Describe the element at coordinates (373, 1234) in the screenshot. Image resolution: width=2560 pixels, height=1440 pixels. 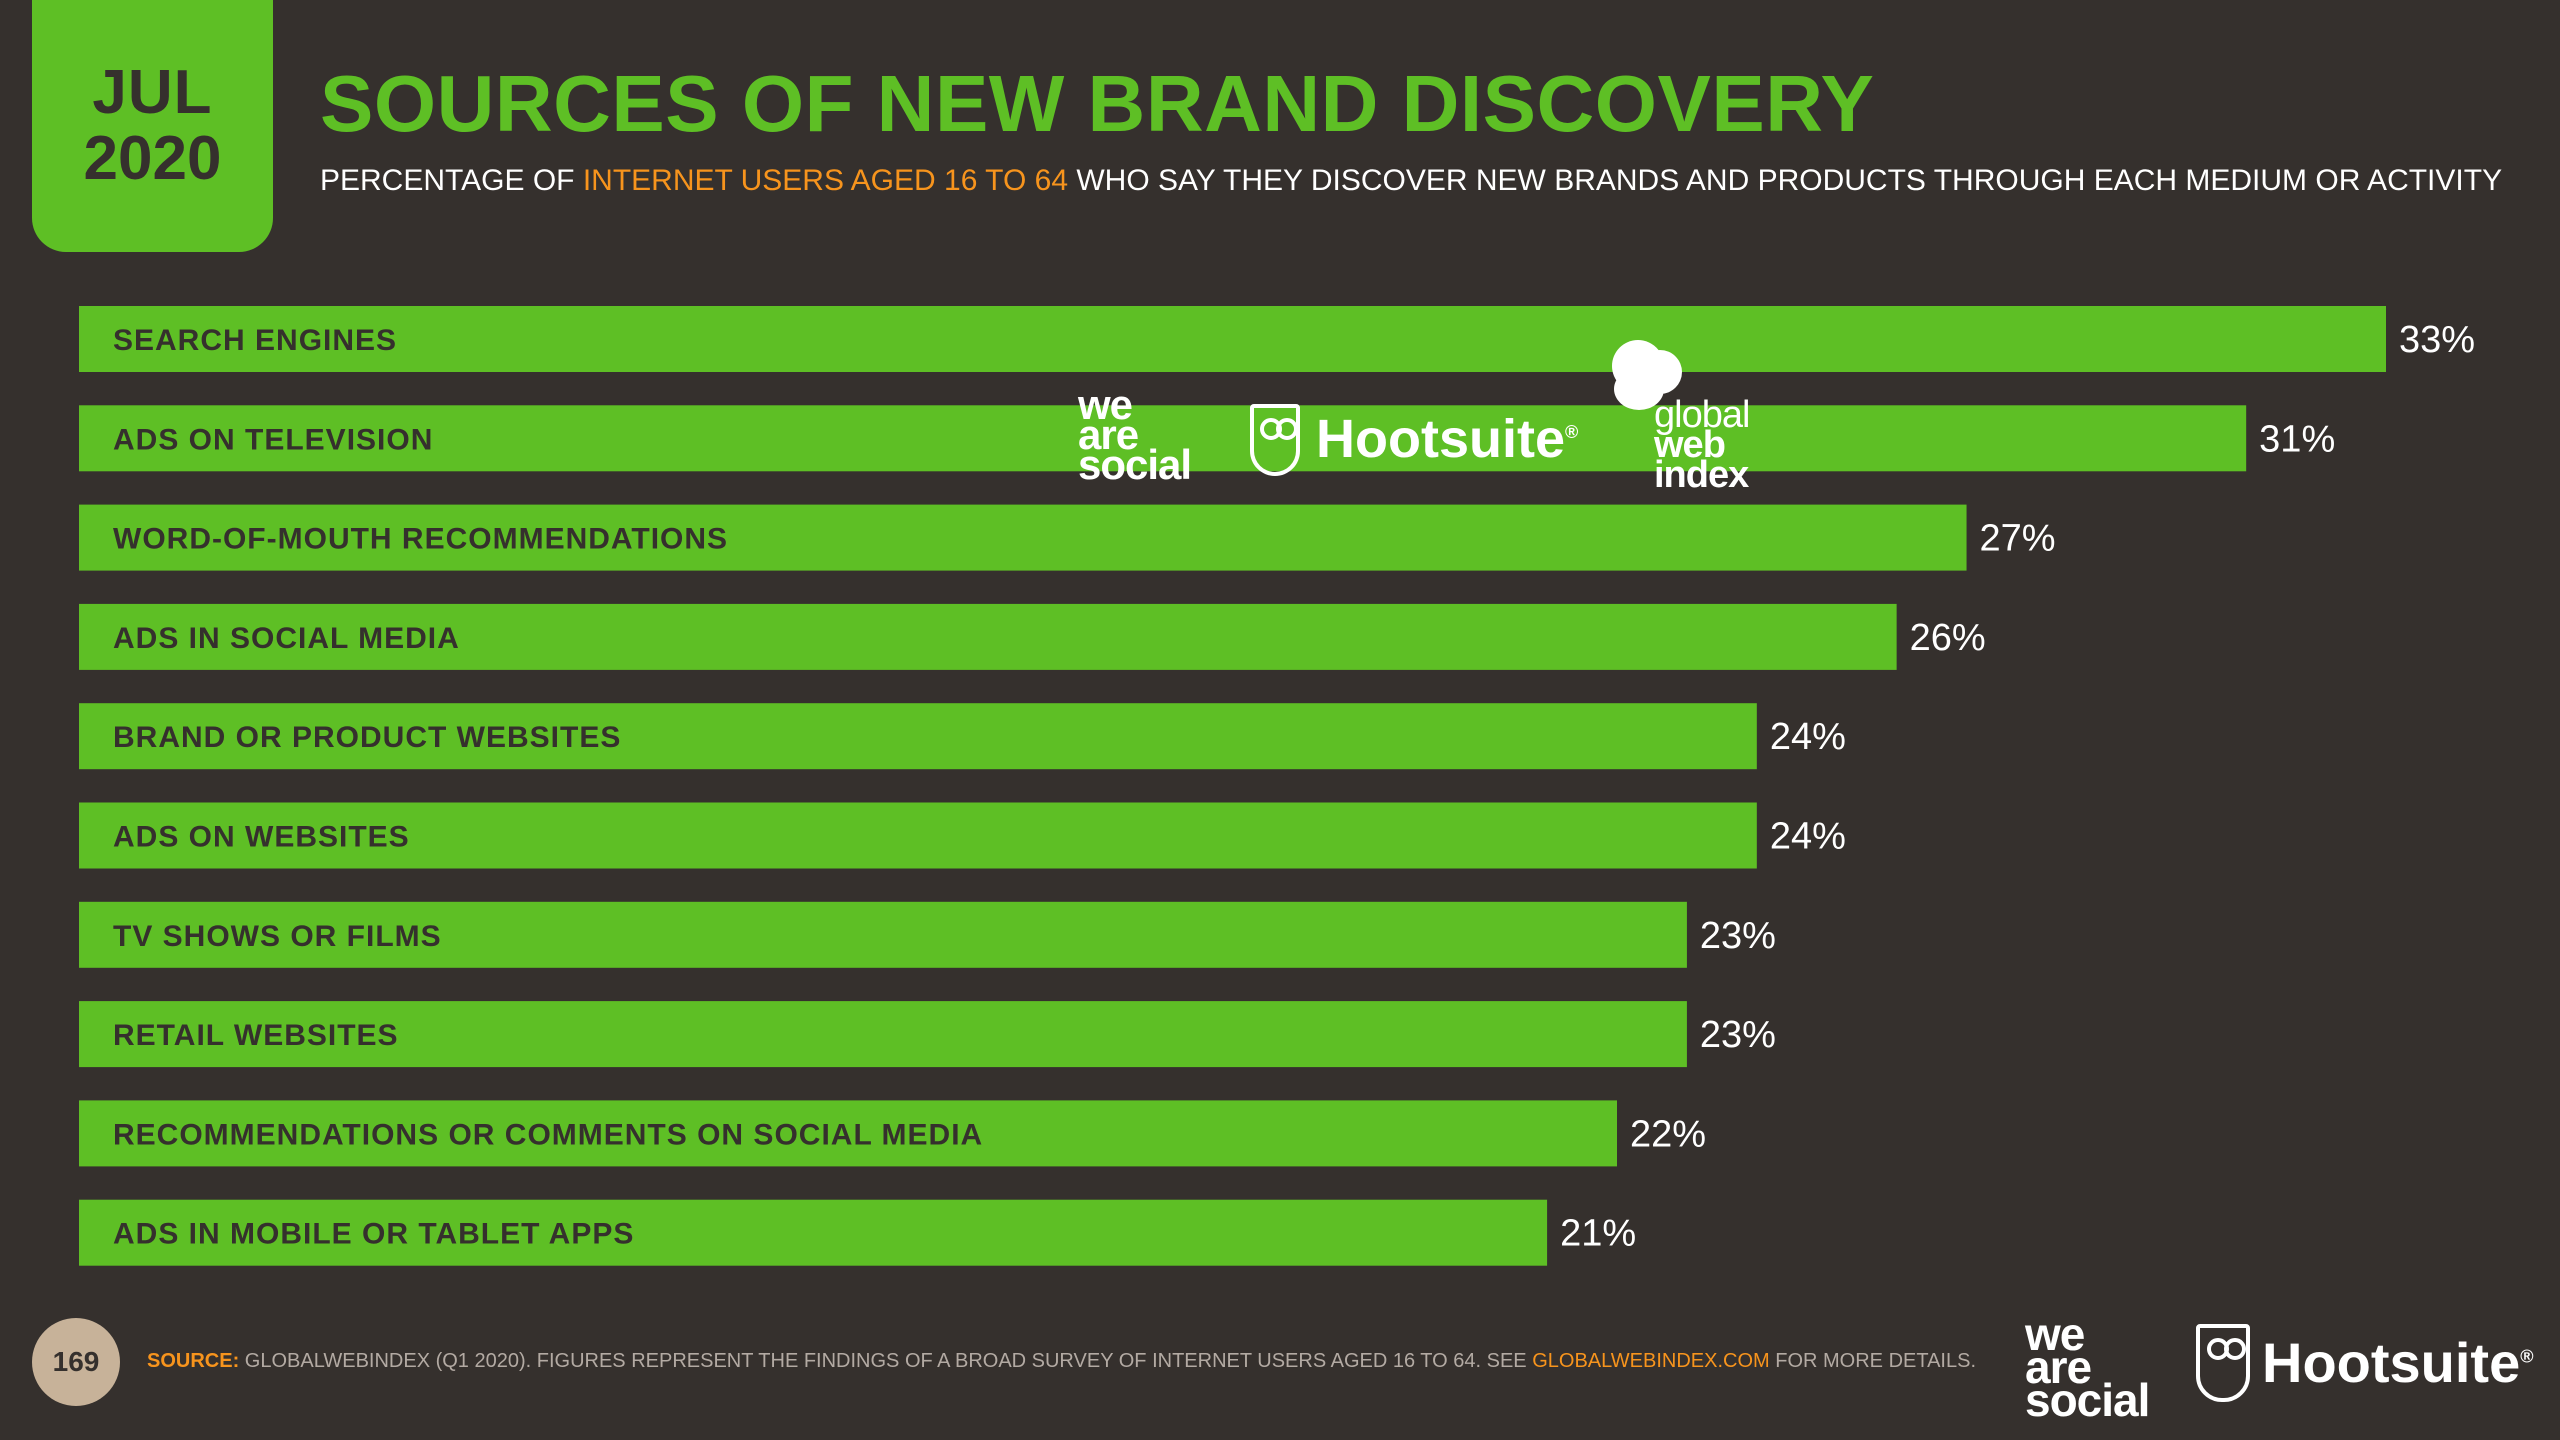
I see `bar-category-label: ADS IN MOBILE OR TABLET APPS` at that location.